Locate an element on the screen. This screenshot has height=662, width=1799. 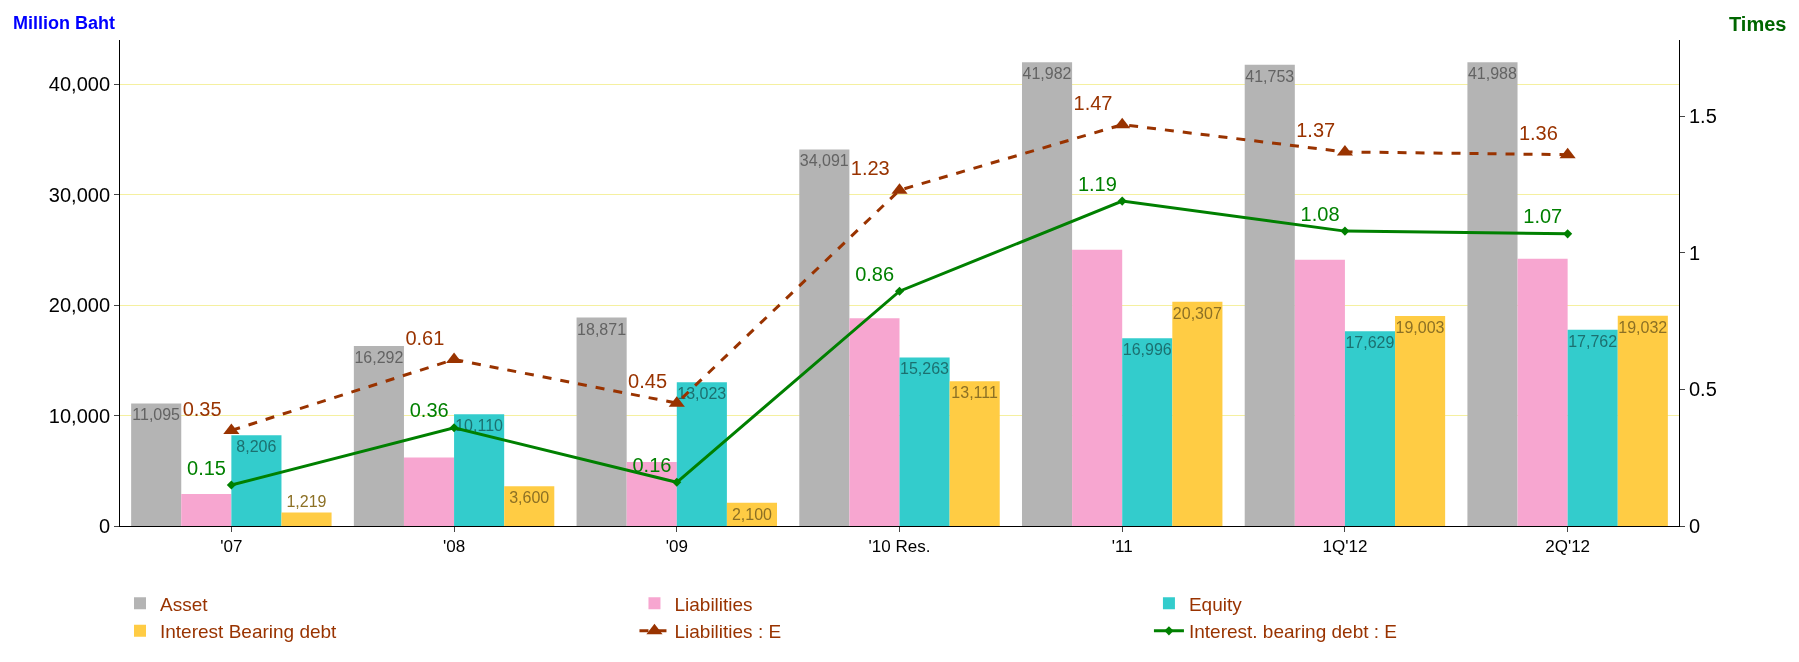
data-label: 11,095 is located at coordinates (156, 415).